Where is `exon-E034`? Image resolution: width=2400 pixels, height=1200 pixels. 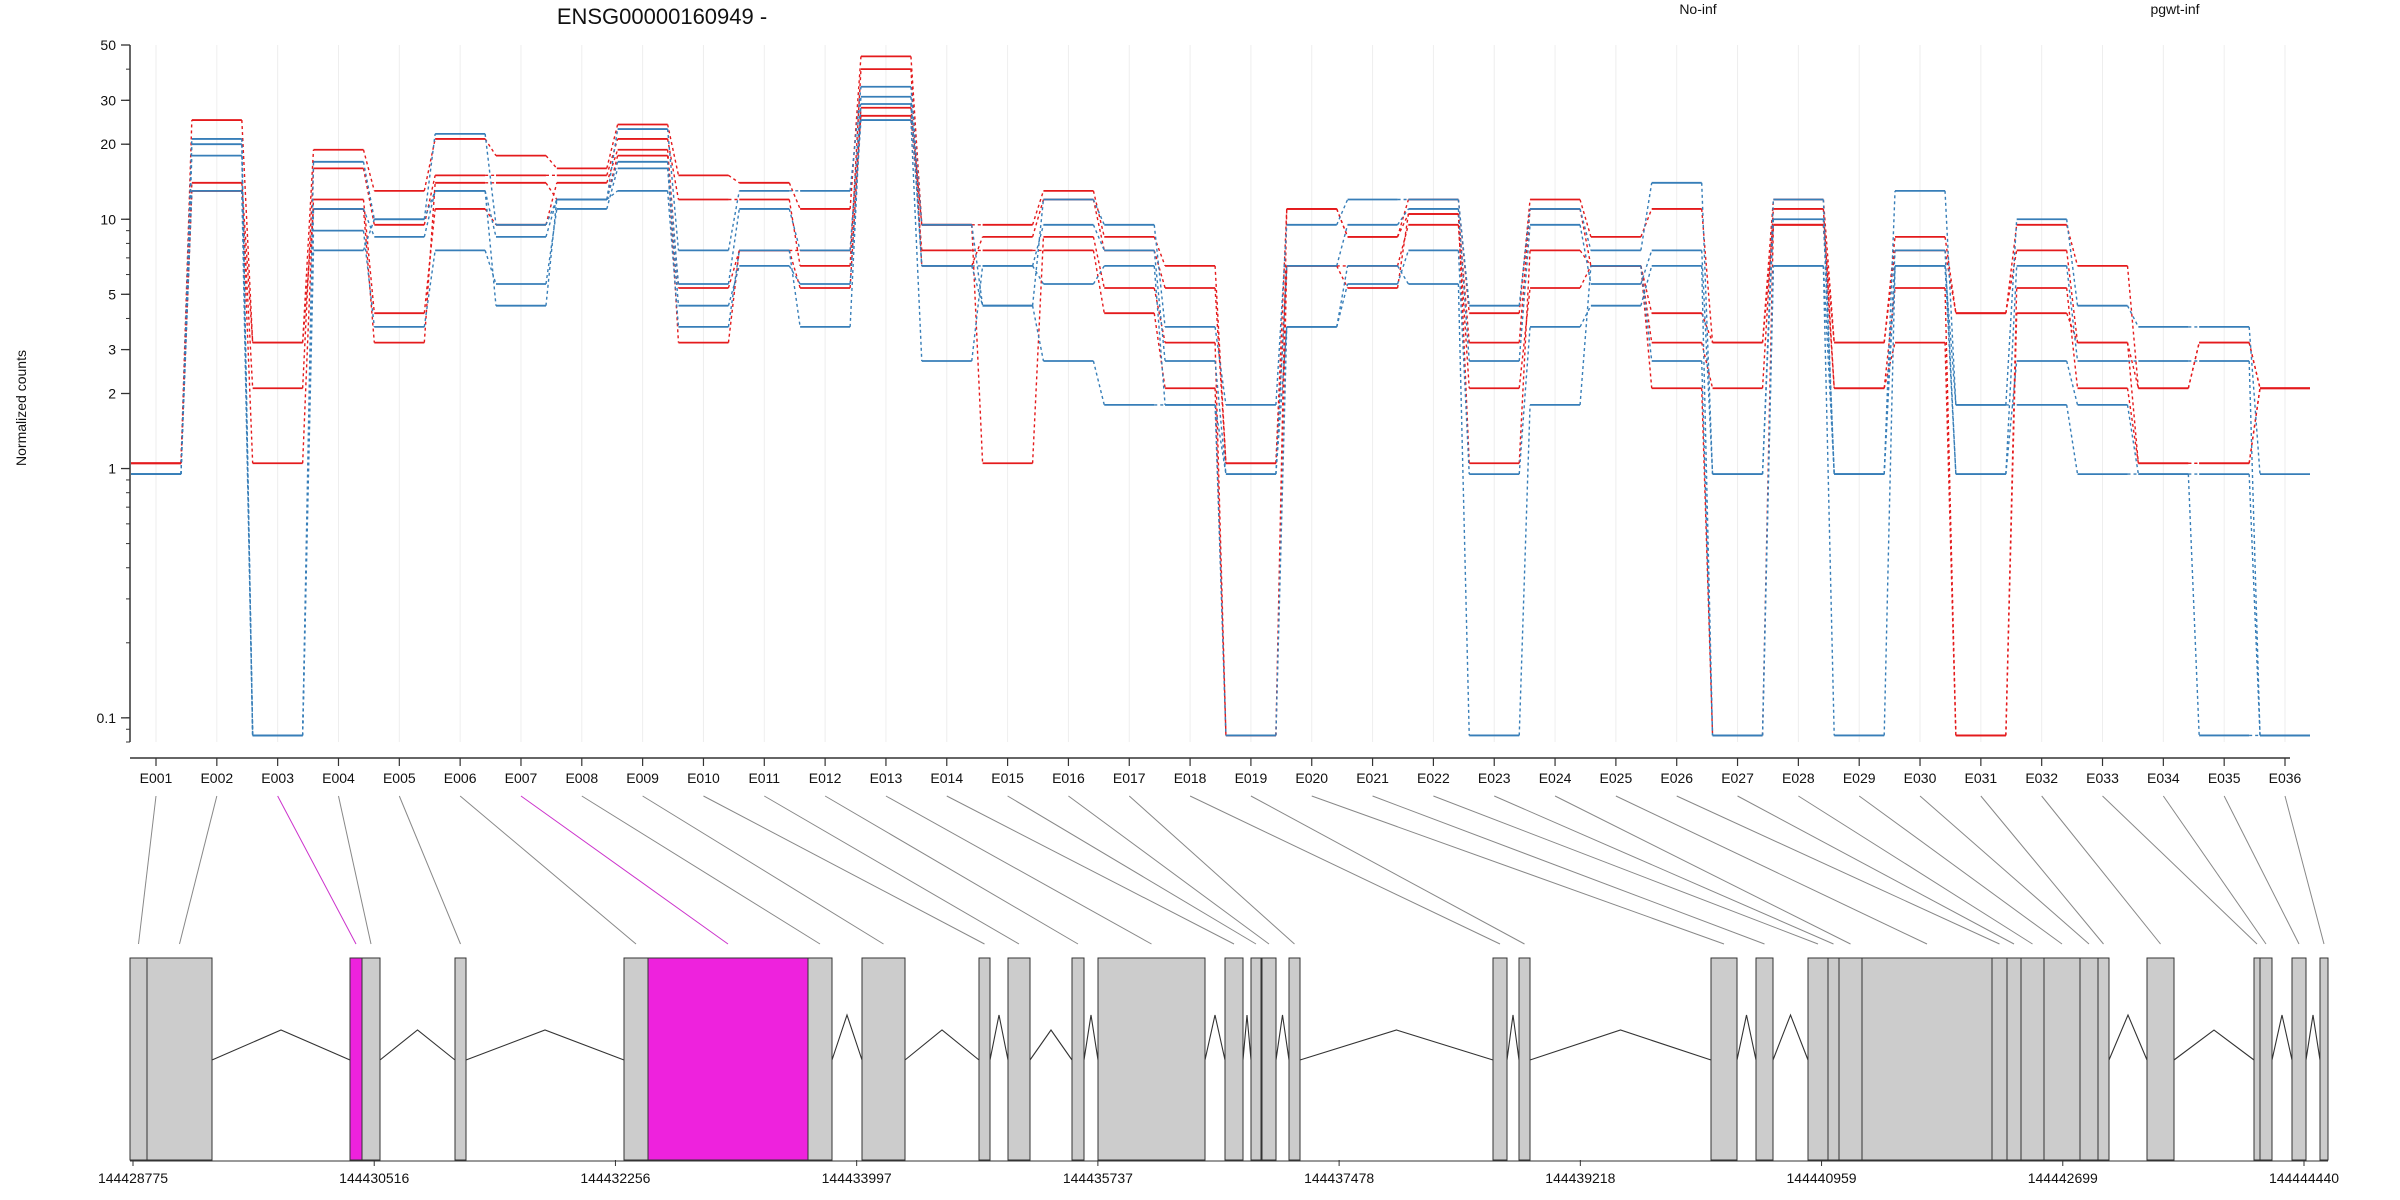 exon-E034 is located at coordinates (2266, 1059).